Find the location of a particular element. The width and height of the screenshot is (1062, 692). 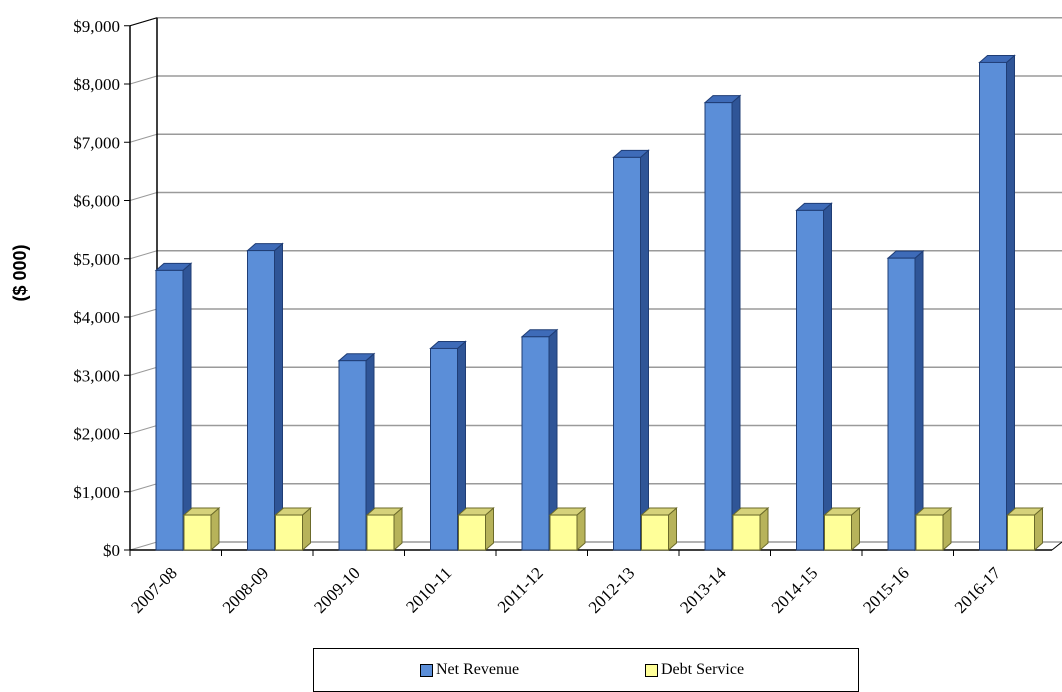

x-tick-label: 2015-16 is located at coordinates (886, 590).